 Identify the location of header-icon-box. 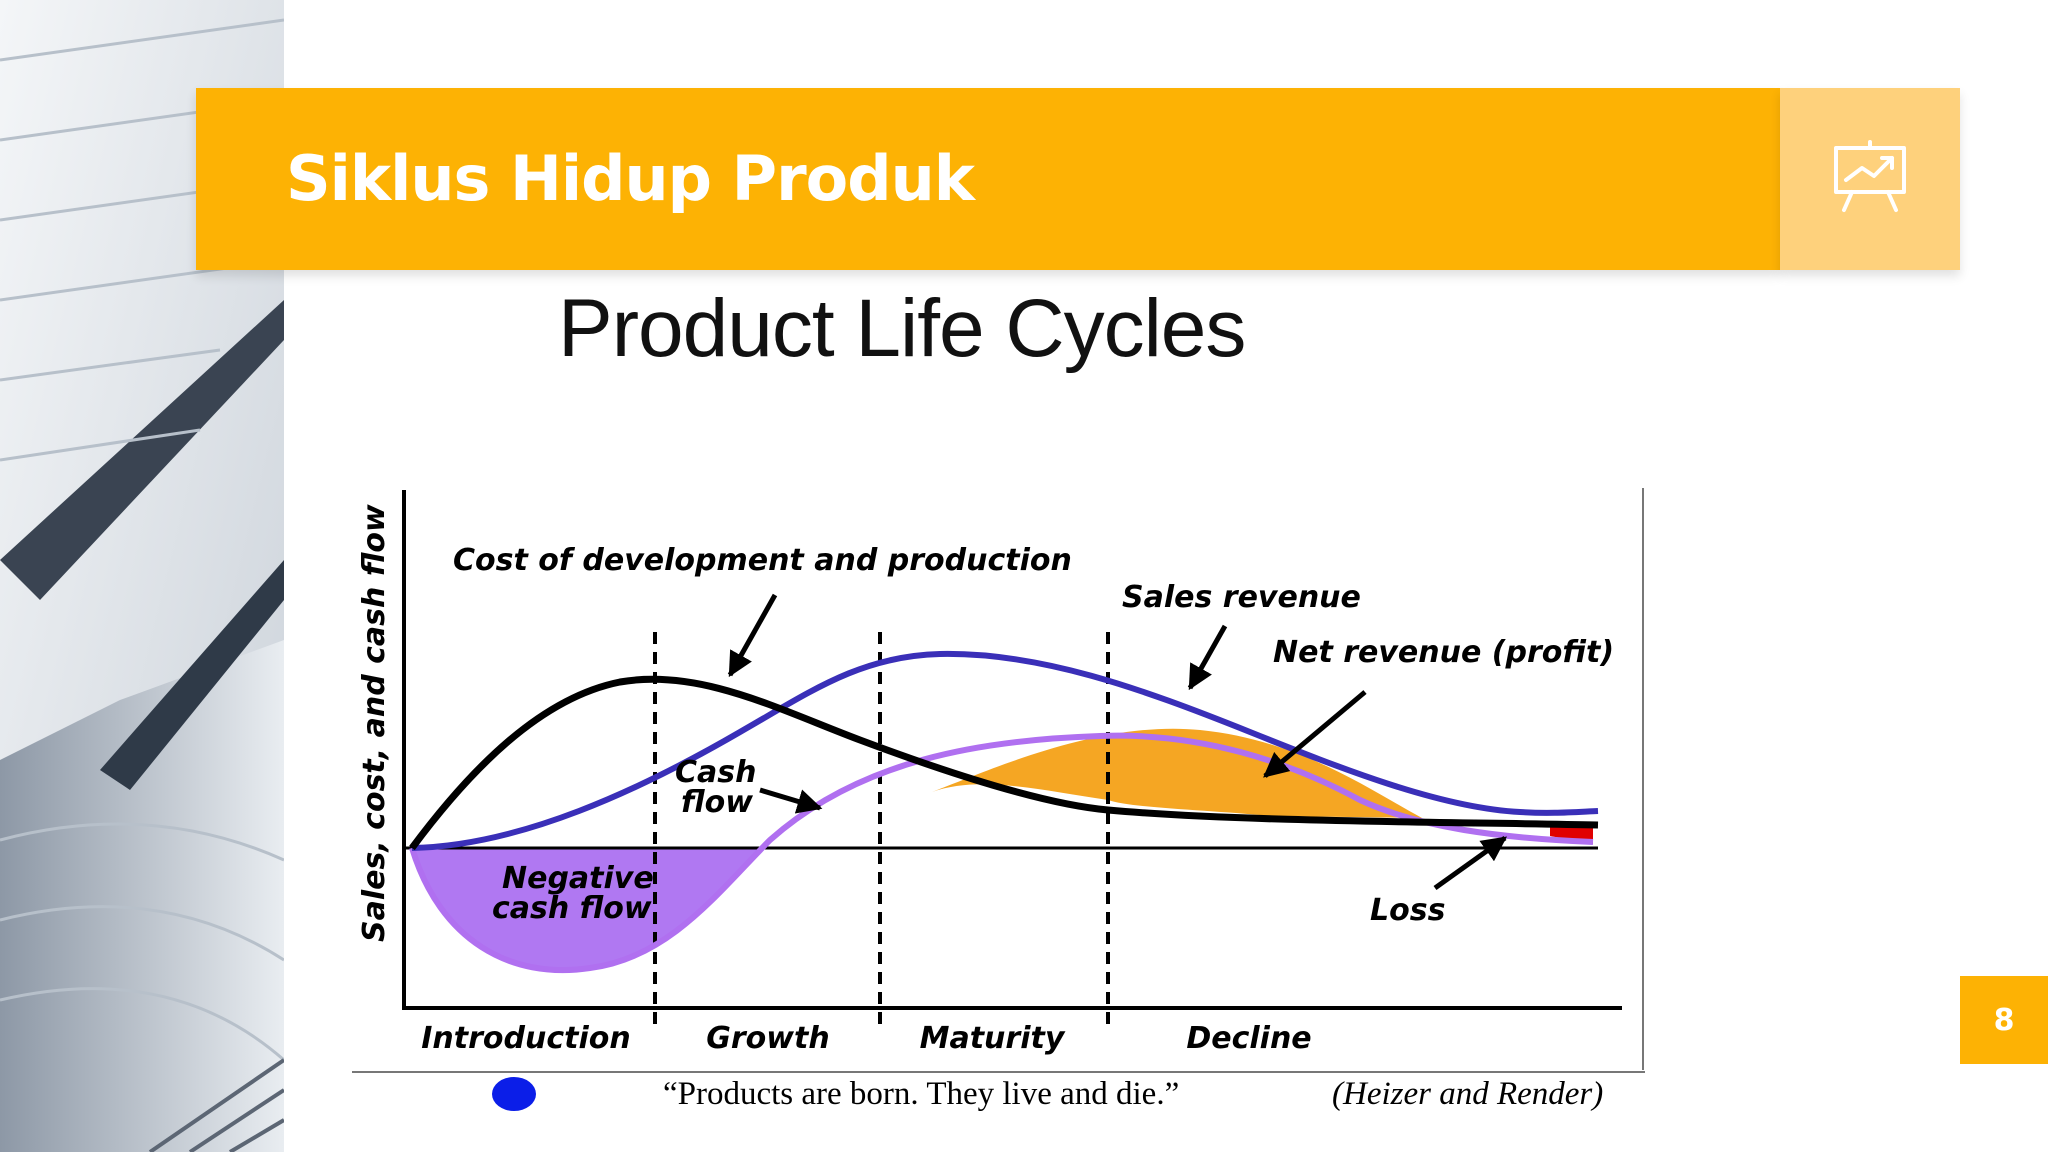
(1870, 179).